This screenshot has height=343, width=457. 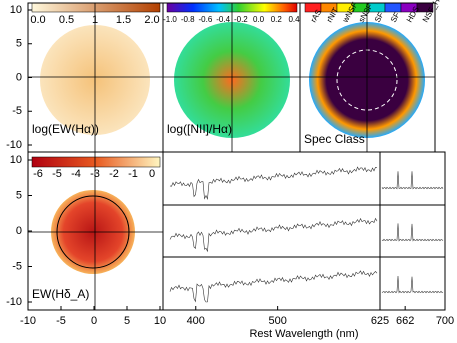 What do you see at coordinates (133, 174) in the screenshot?
I see `colorbar-label: -1` at bounding box center [133, 174].